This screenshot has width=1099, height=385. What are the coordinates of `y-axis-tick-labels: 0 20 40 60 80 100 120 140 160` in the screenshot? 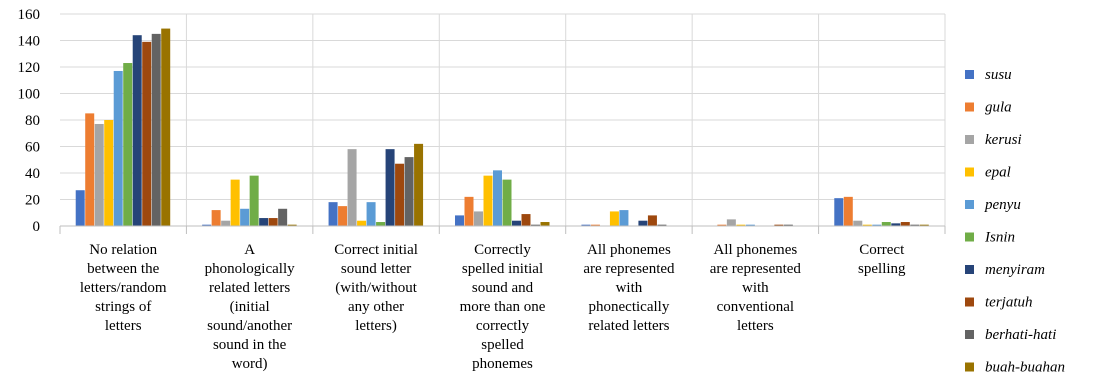 It's located at (29, 121).